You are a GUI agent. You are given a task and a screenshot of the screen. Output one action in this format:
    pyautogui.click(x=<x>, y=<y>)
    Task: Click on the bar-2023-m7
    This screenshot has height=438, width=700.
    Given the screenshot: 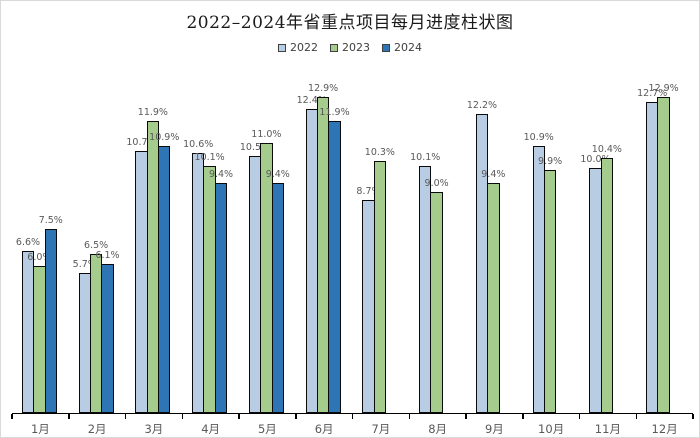 What is the action you would take?
    pyautogui.click(x=380, y=287)
    